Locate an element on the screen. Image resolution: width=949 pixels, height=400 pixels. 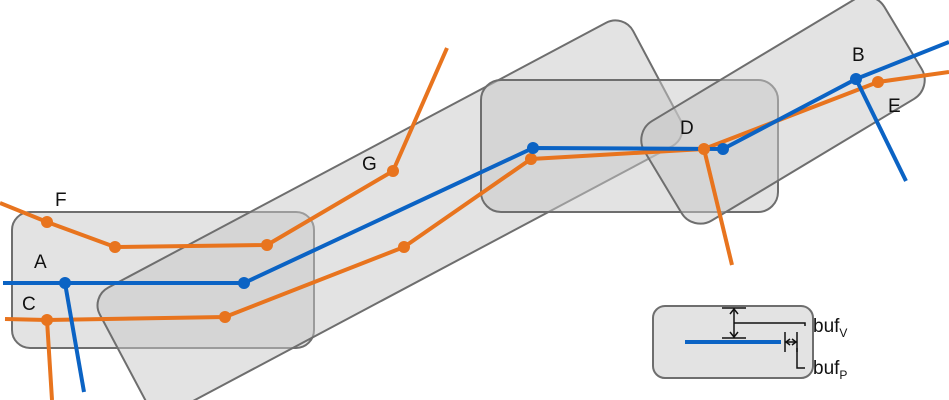
legend-buf-v-label: bufV is located at coordinates (830, 328).